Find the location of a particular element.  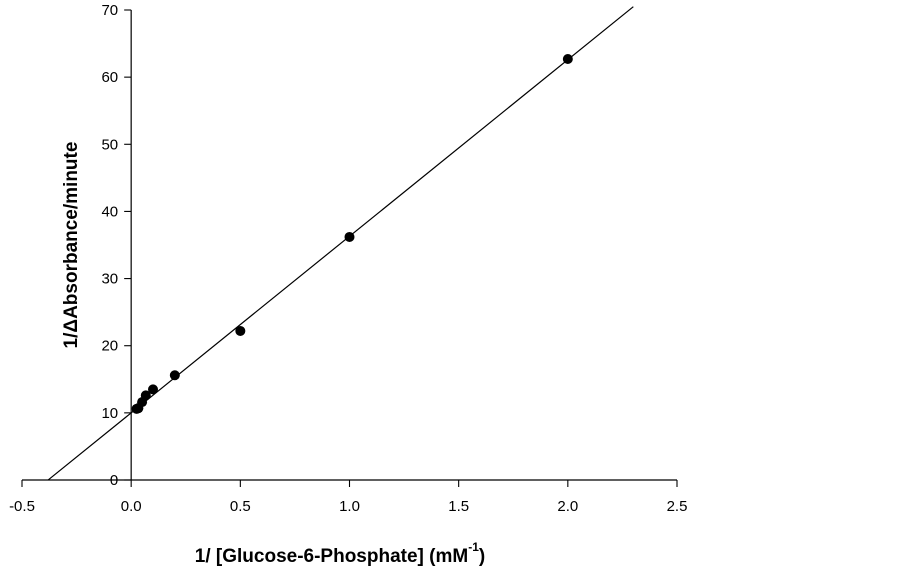

x-tick-label: 2.0 is located at coordinates (567, 506).